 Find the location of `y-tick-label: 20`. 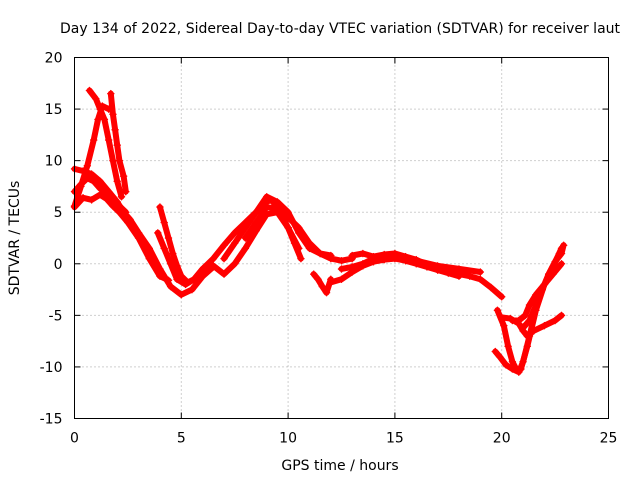

y-tick-label: 20 is located at coordinates (54, 59).